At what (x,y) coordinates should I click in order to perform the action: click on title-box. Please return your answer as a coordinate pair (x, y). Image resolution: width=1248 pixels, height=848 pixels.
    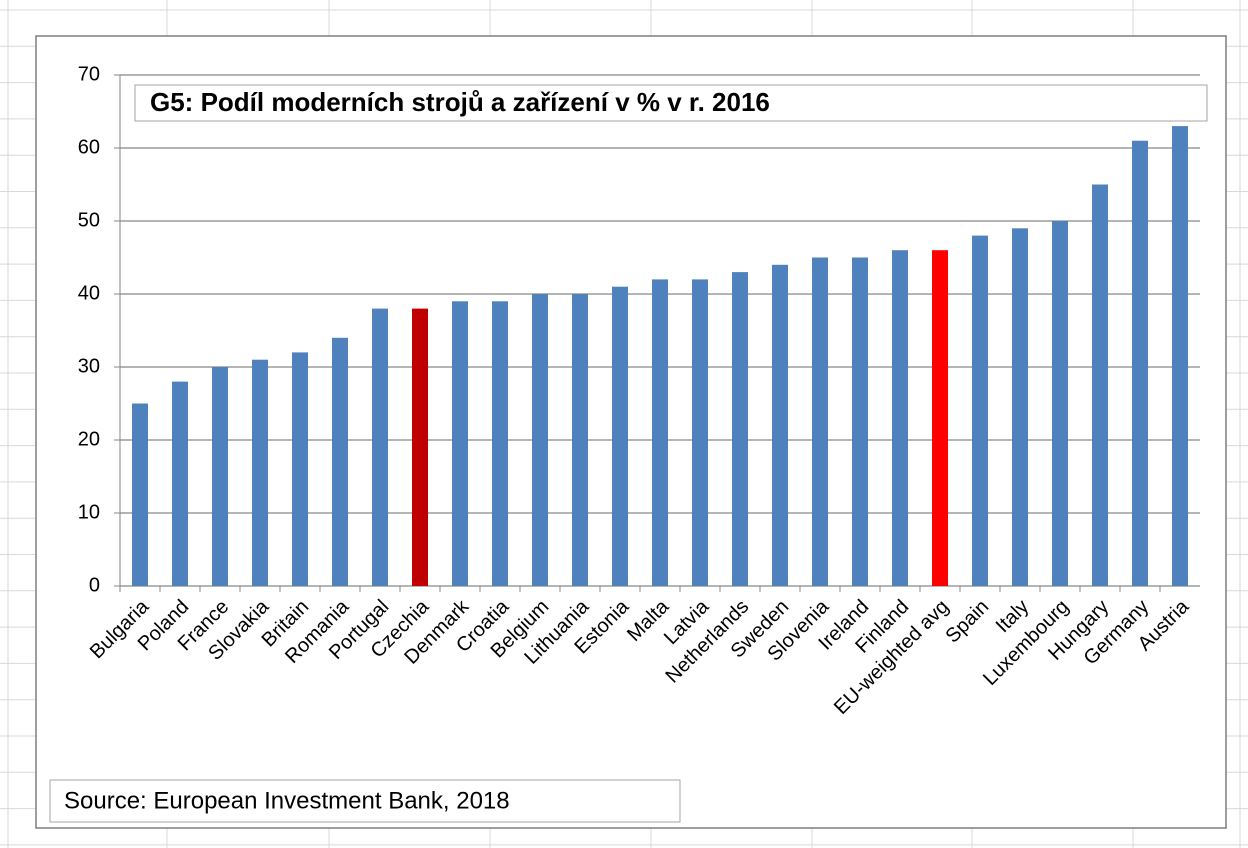
    Looking at the image, I should click on (671, 103).